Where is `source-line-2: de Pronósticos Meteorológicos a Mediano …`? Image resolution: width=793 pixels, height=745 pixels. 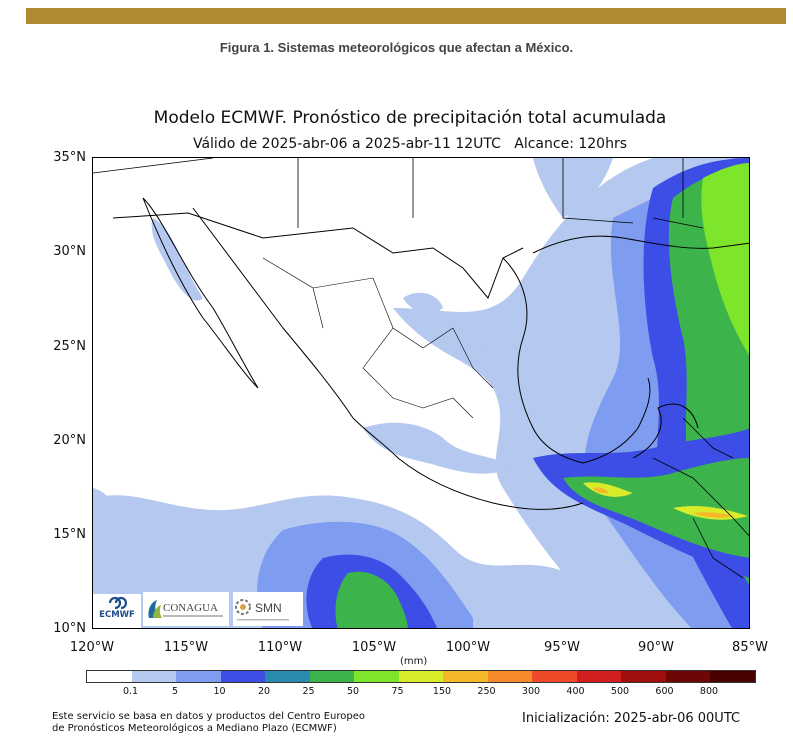
source-line-2: de Pronósticos Meteorológicos a Mediano … is located at coordinates (194, 728).